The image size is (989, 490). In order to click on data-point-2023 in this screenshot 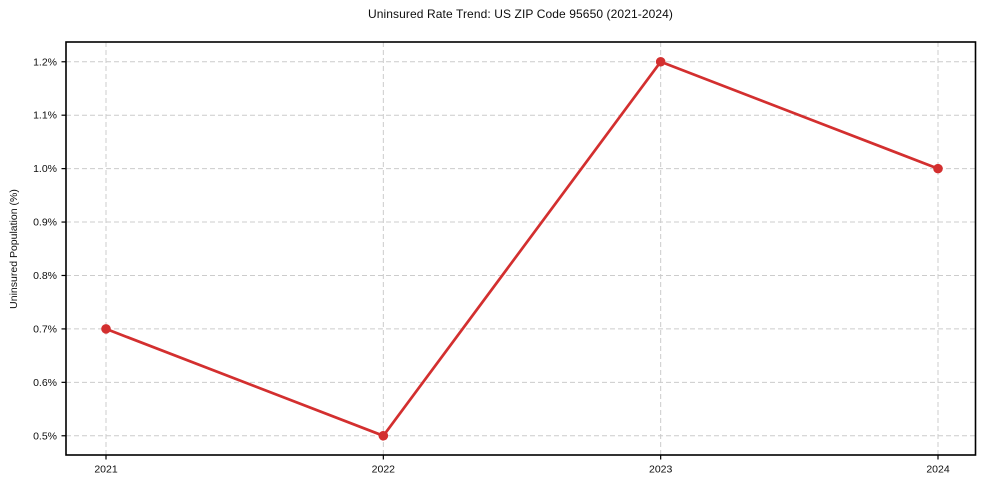, I will do `click(660, 61)`.